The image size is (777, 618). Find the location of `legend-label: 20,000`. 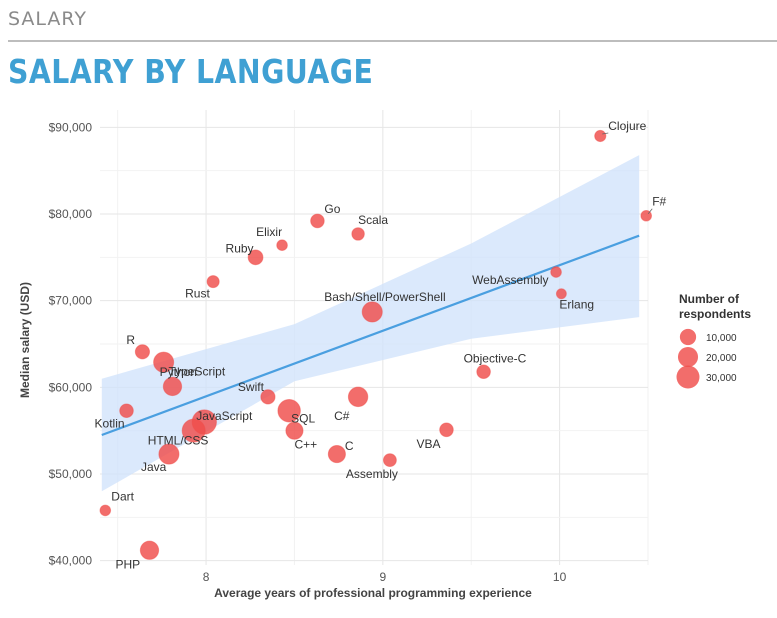

legend-label: 20,000 is located at coordinates (721, 358).